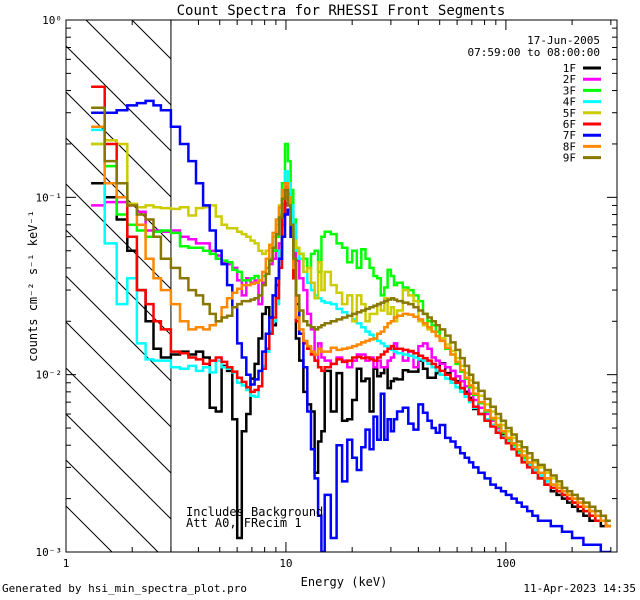  Describe the element at coordinates (49, 375) in the screenshot. I see `y-tick-label: 10⁻²` at that location.